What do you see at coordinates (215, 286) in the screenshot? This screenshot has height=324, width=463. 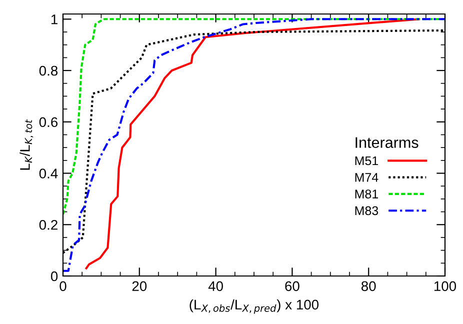 I see `x-tick-label: 40` at bounding box center [215, 286].